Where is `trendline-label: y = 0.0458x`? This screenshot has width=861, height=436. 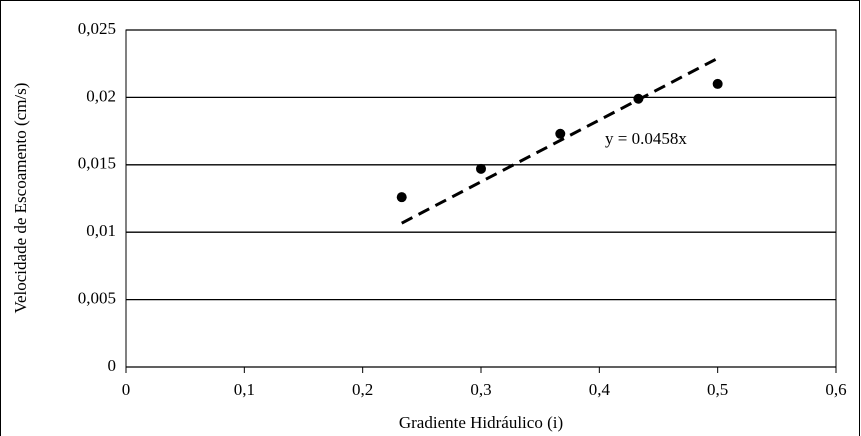
trendline-label: y = 0.0458x is located at coordinates (646, 138).